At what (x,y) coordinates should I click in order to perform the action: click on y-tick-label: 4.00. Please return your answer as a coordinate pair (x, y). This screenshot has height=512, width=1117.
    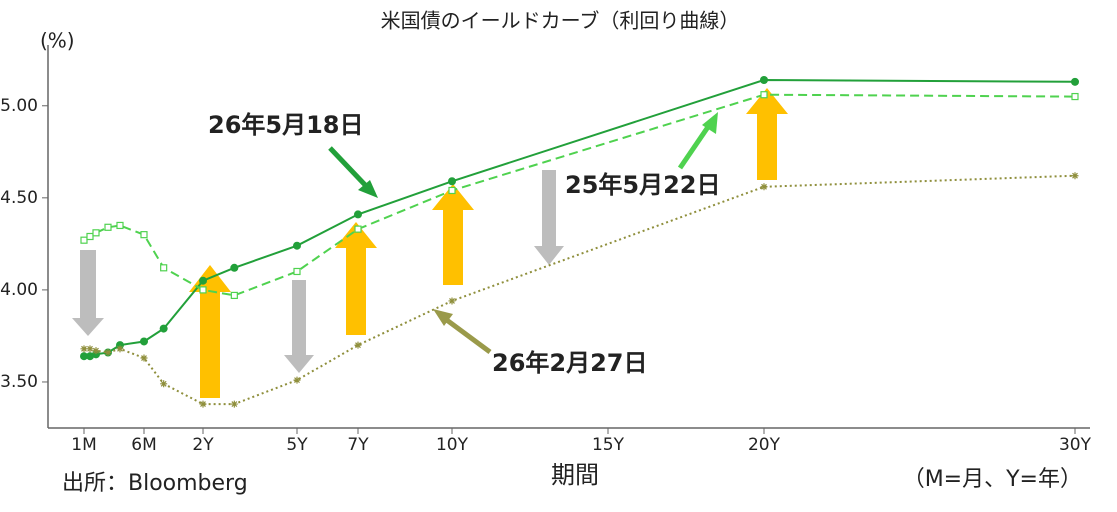
    Looking at the image, I should click on (19, 290).